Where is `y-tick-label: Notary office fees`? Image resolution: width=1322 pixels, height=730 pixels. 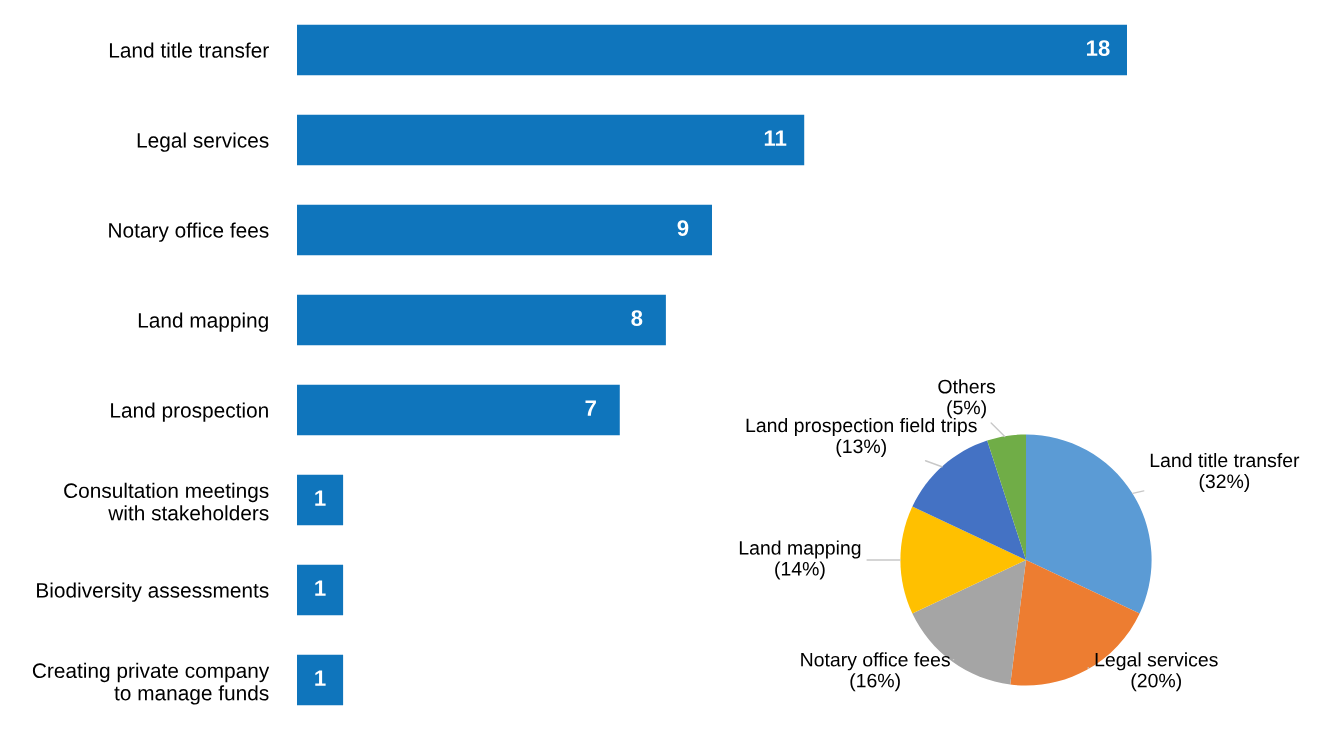 y-tick-label: Notary office fees is located at coordinates (189, 232).